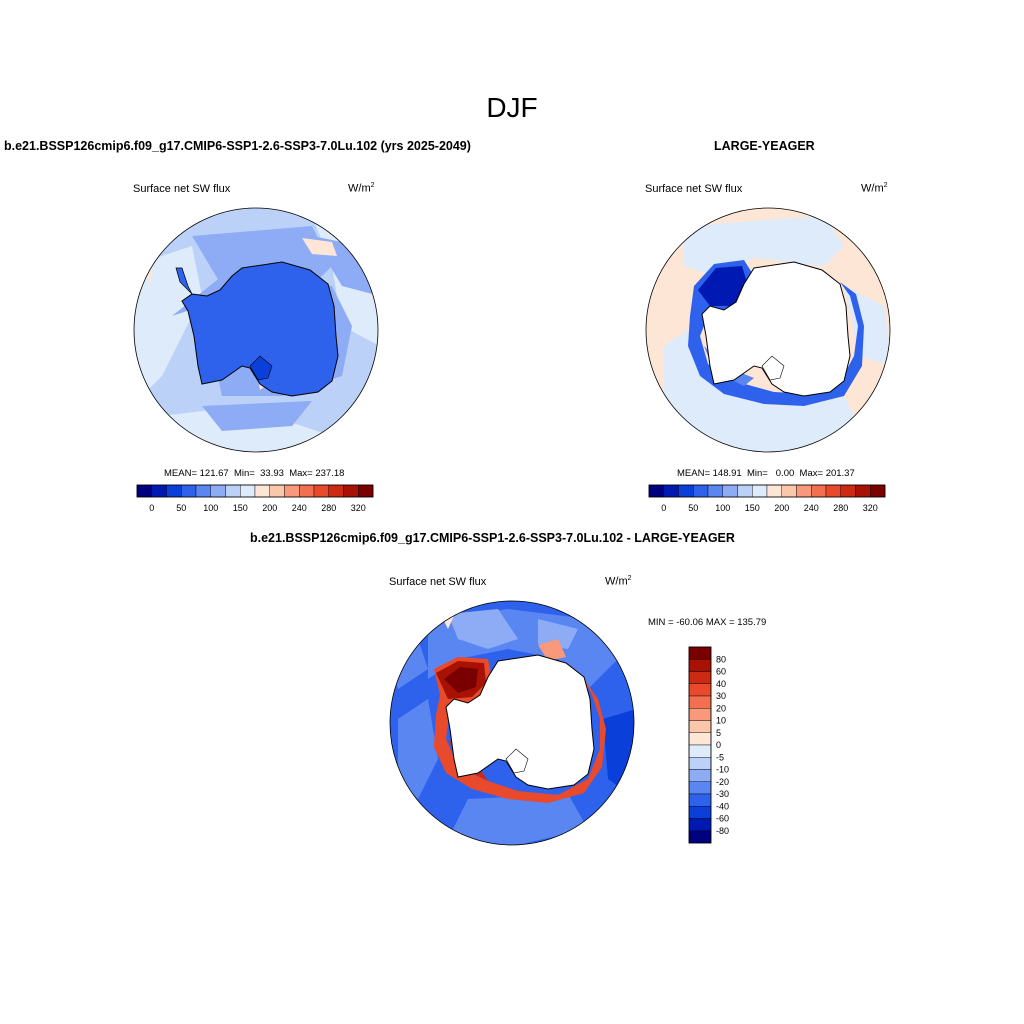 Image resolution: width=1024 pixels, height=1024 pixels. What do you see at coordinates (766, 473) in the screenshot?
I see `panel-2-stats: MEAN= 148.91 Min= 0.00 Max= 201.37` at bounding box center [766, 473].